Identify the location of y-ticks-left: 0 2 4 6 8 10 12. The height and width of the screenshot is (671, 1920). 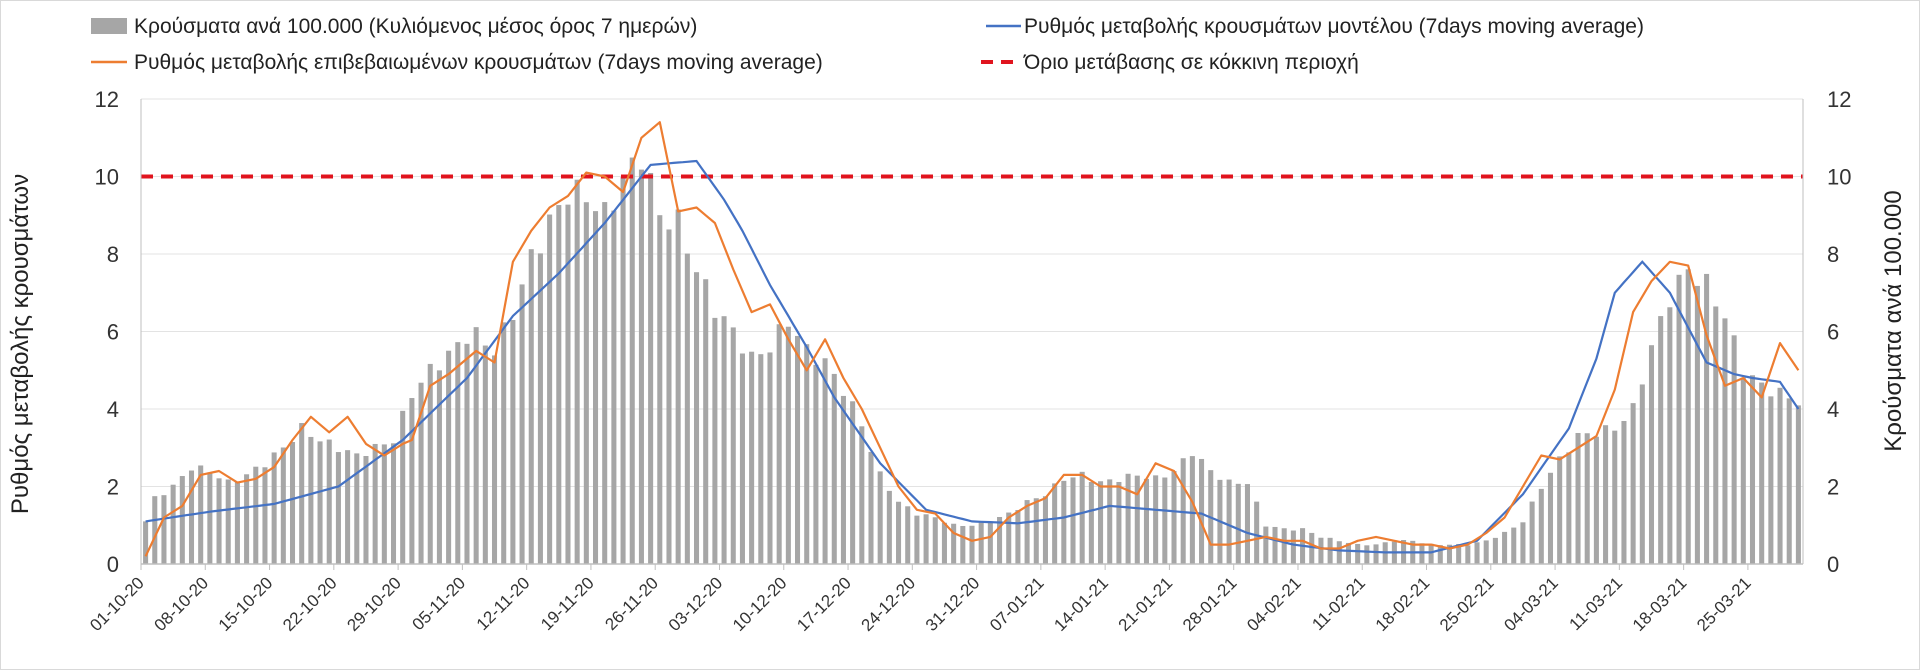
(107, 332).